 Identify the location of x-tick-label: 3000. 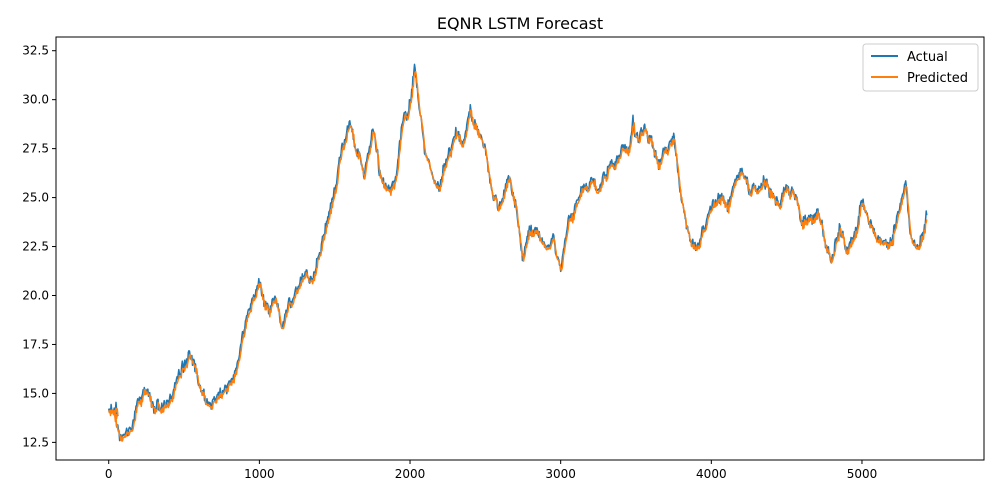
(560, 474).